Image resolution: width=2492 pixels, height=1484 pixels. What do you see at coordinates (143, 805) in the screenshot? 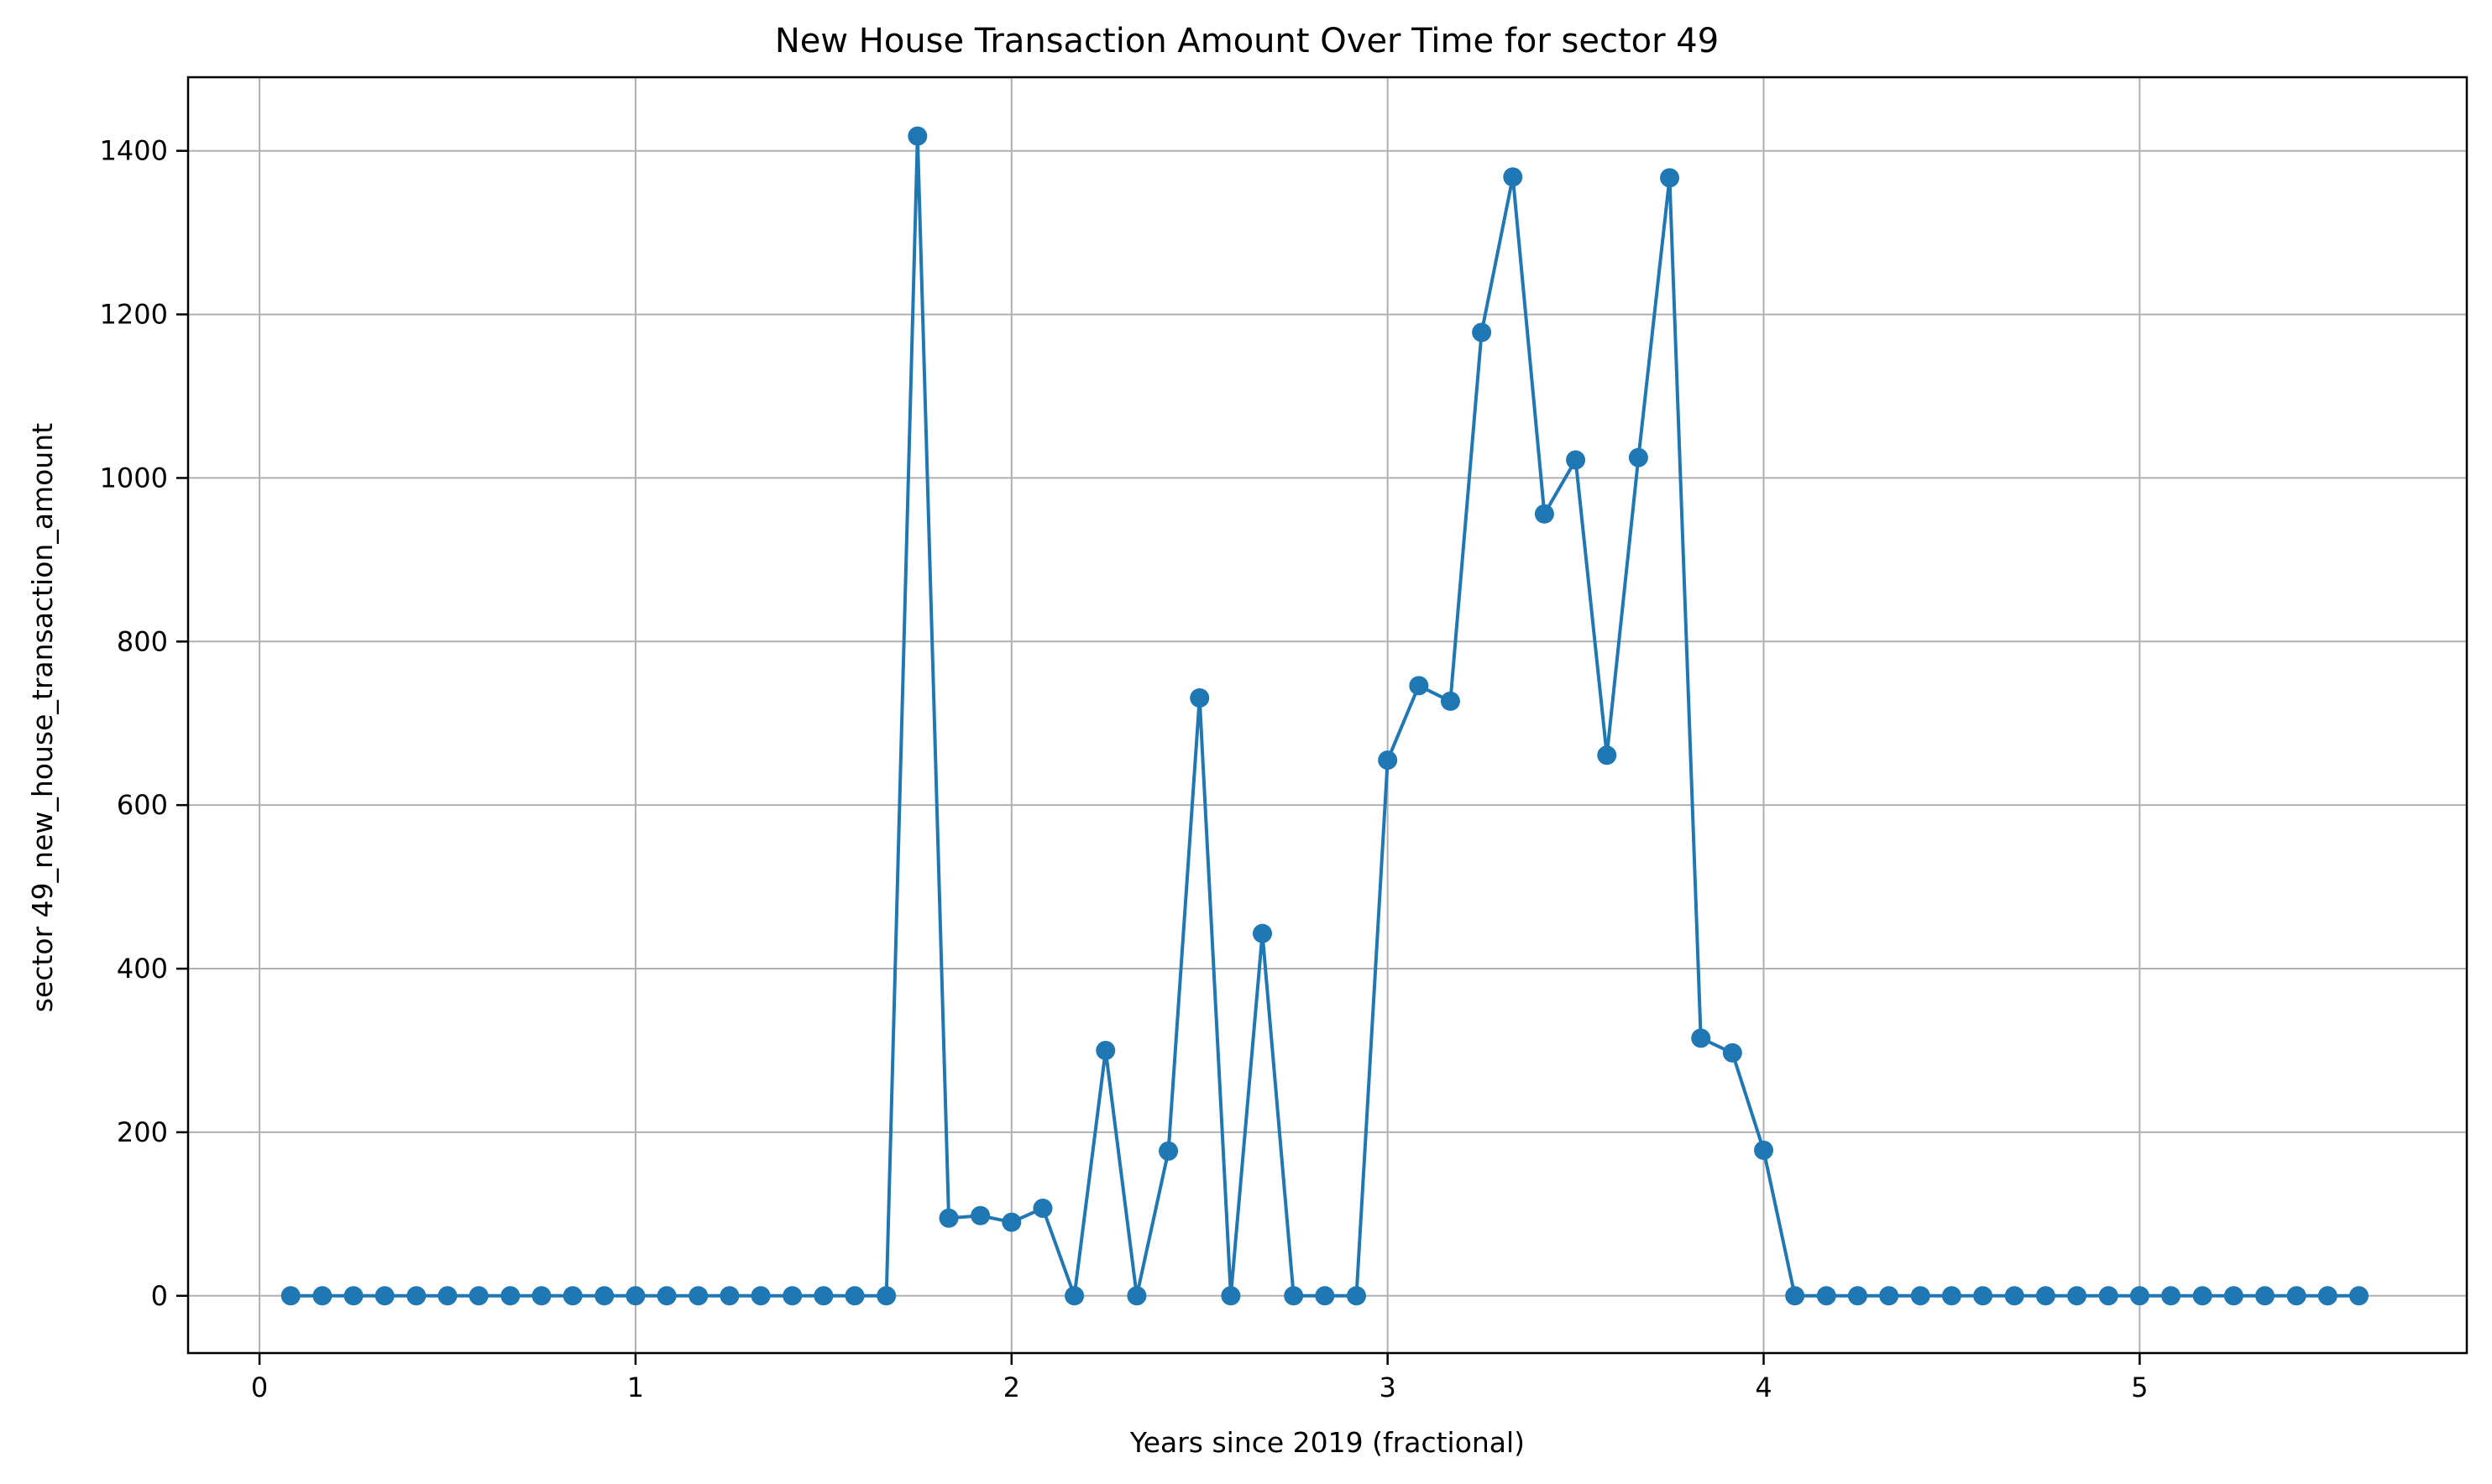
I see `y-tick-label: 600` at bounding box center [143, 805].